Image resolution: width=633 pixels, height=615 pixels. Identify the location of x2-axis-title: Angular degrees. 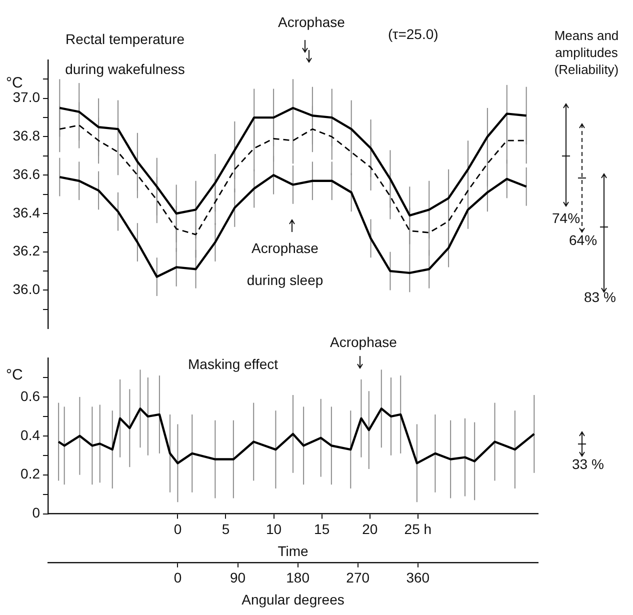
(293, 599).